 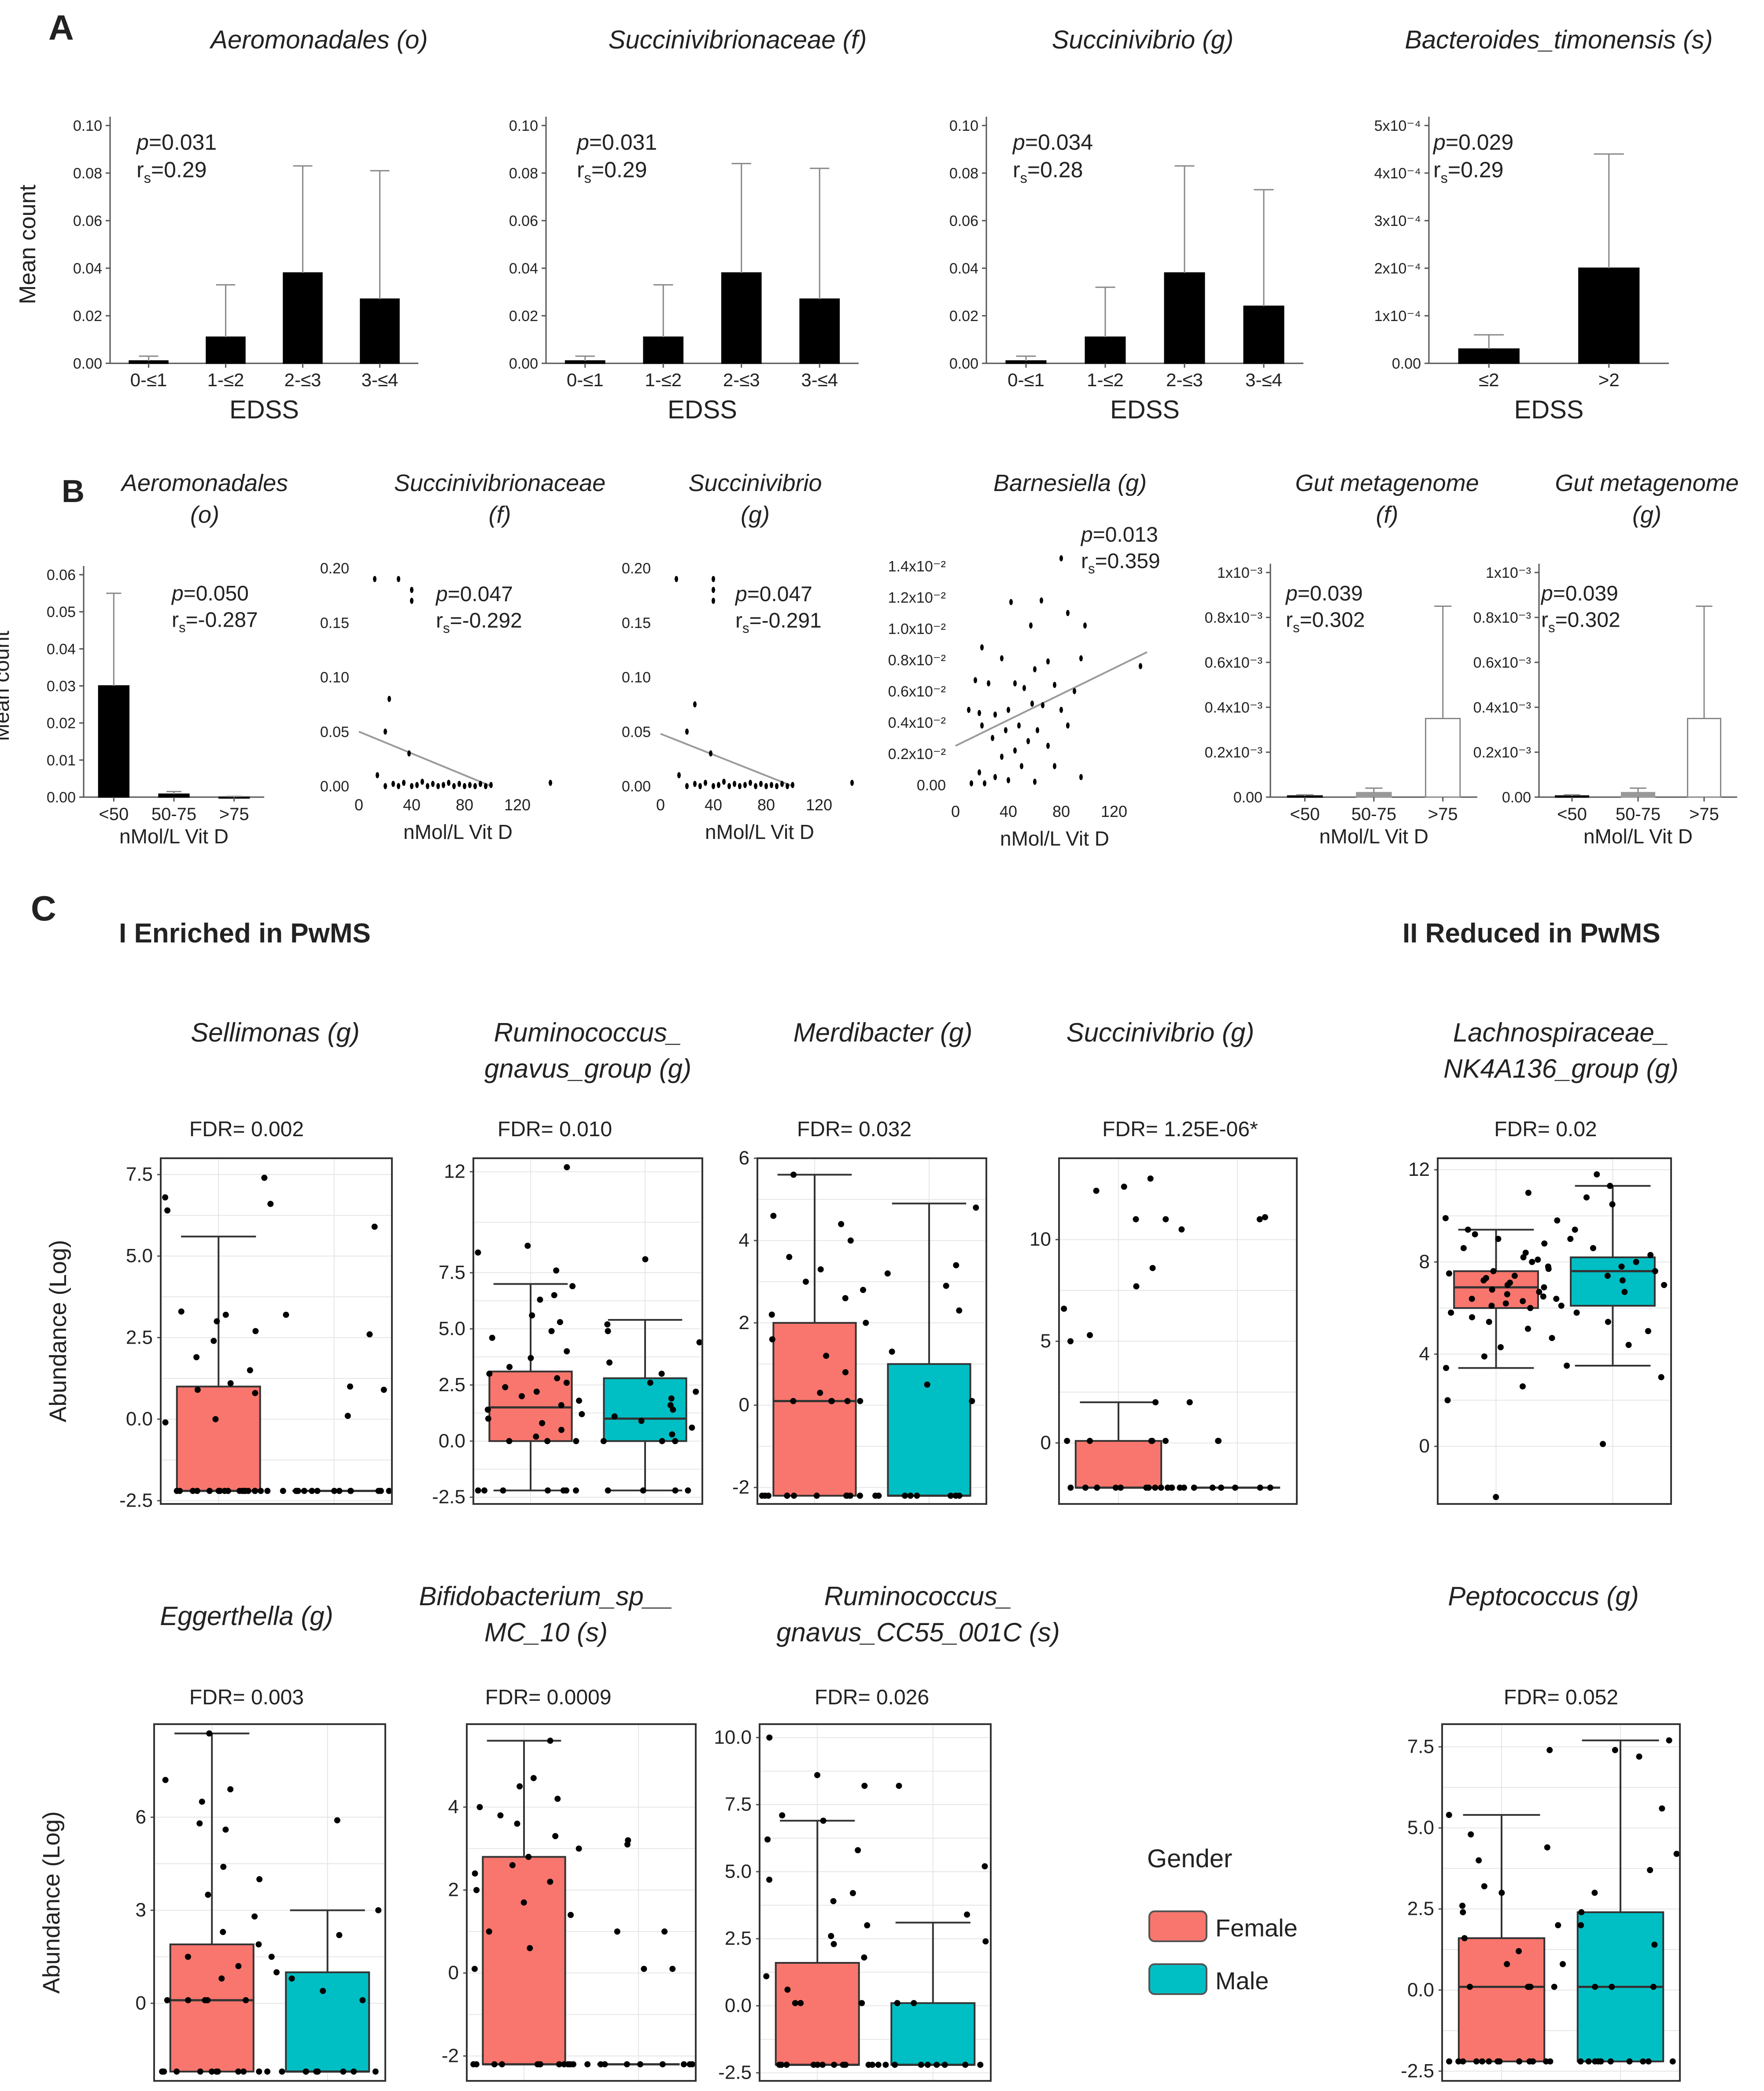 What do you see at coordinates (204, 483) in the screenshot?
I see `chart-title: Aeromonadales` at bounding box center [204, 483].